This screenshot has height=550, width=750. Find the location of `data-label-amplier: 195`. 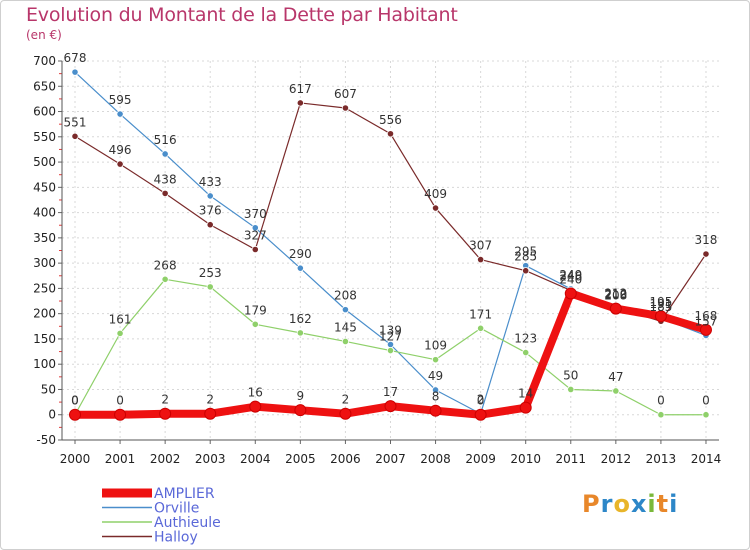

data-label-amplier: 195 is located at coordinates (660, 302).